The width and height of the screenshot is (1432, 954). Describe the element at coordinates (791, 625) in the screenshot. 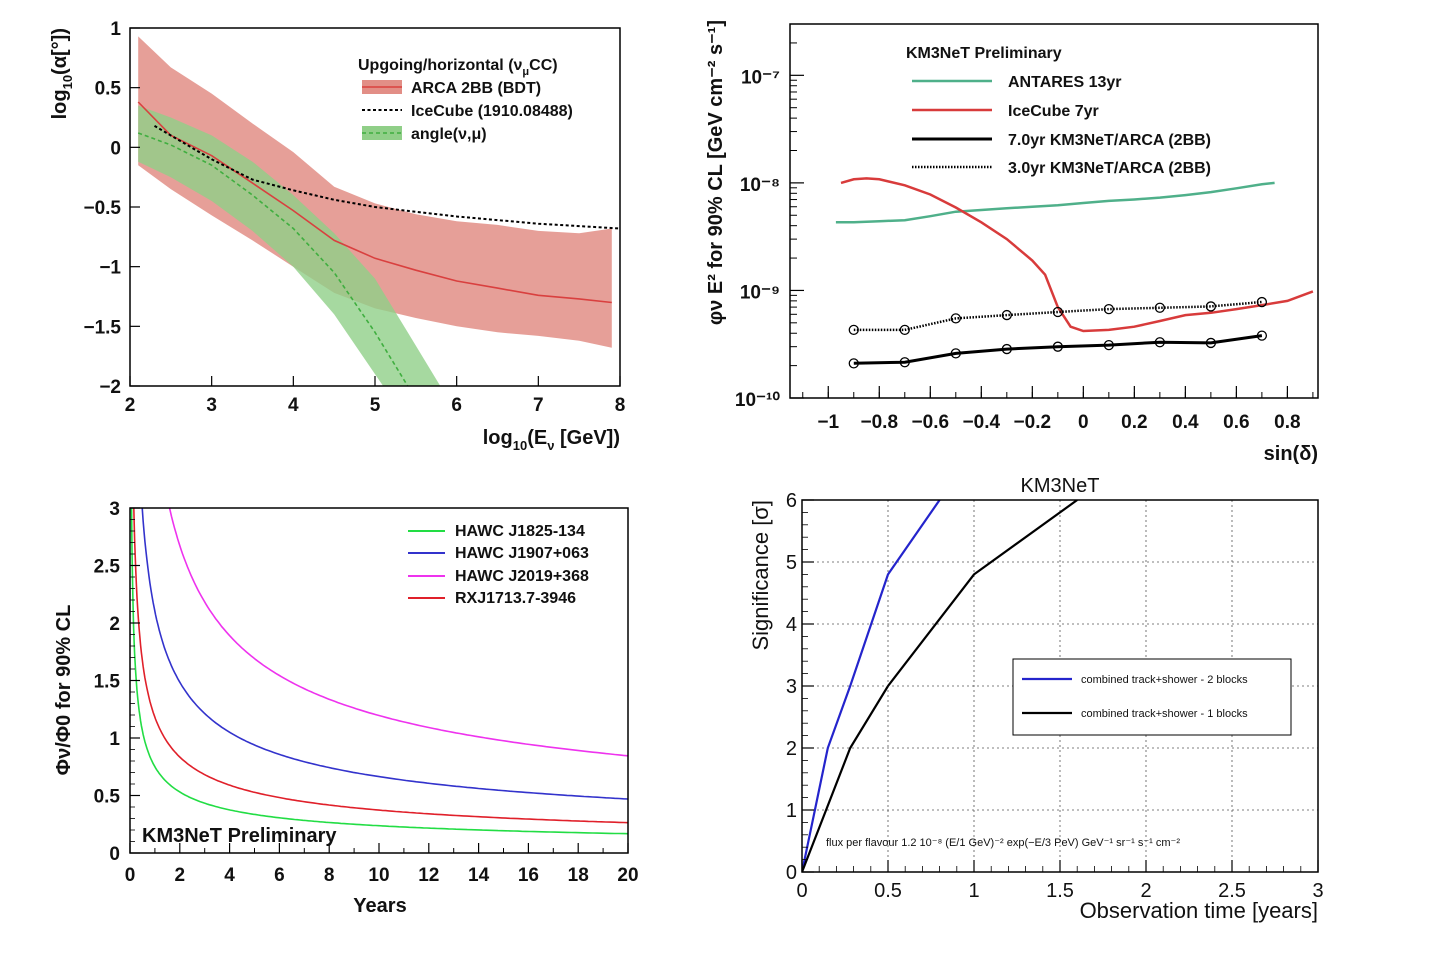

I see `y-tick-label: 4` at that location.